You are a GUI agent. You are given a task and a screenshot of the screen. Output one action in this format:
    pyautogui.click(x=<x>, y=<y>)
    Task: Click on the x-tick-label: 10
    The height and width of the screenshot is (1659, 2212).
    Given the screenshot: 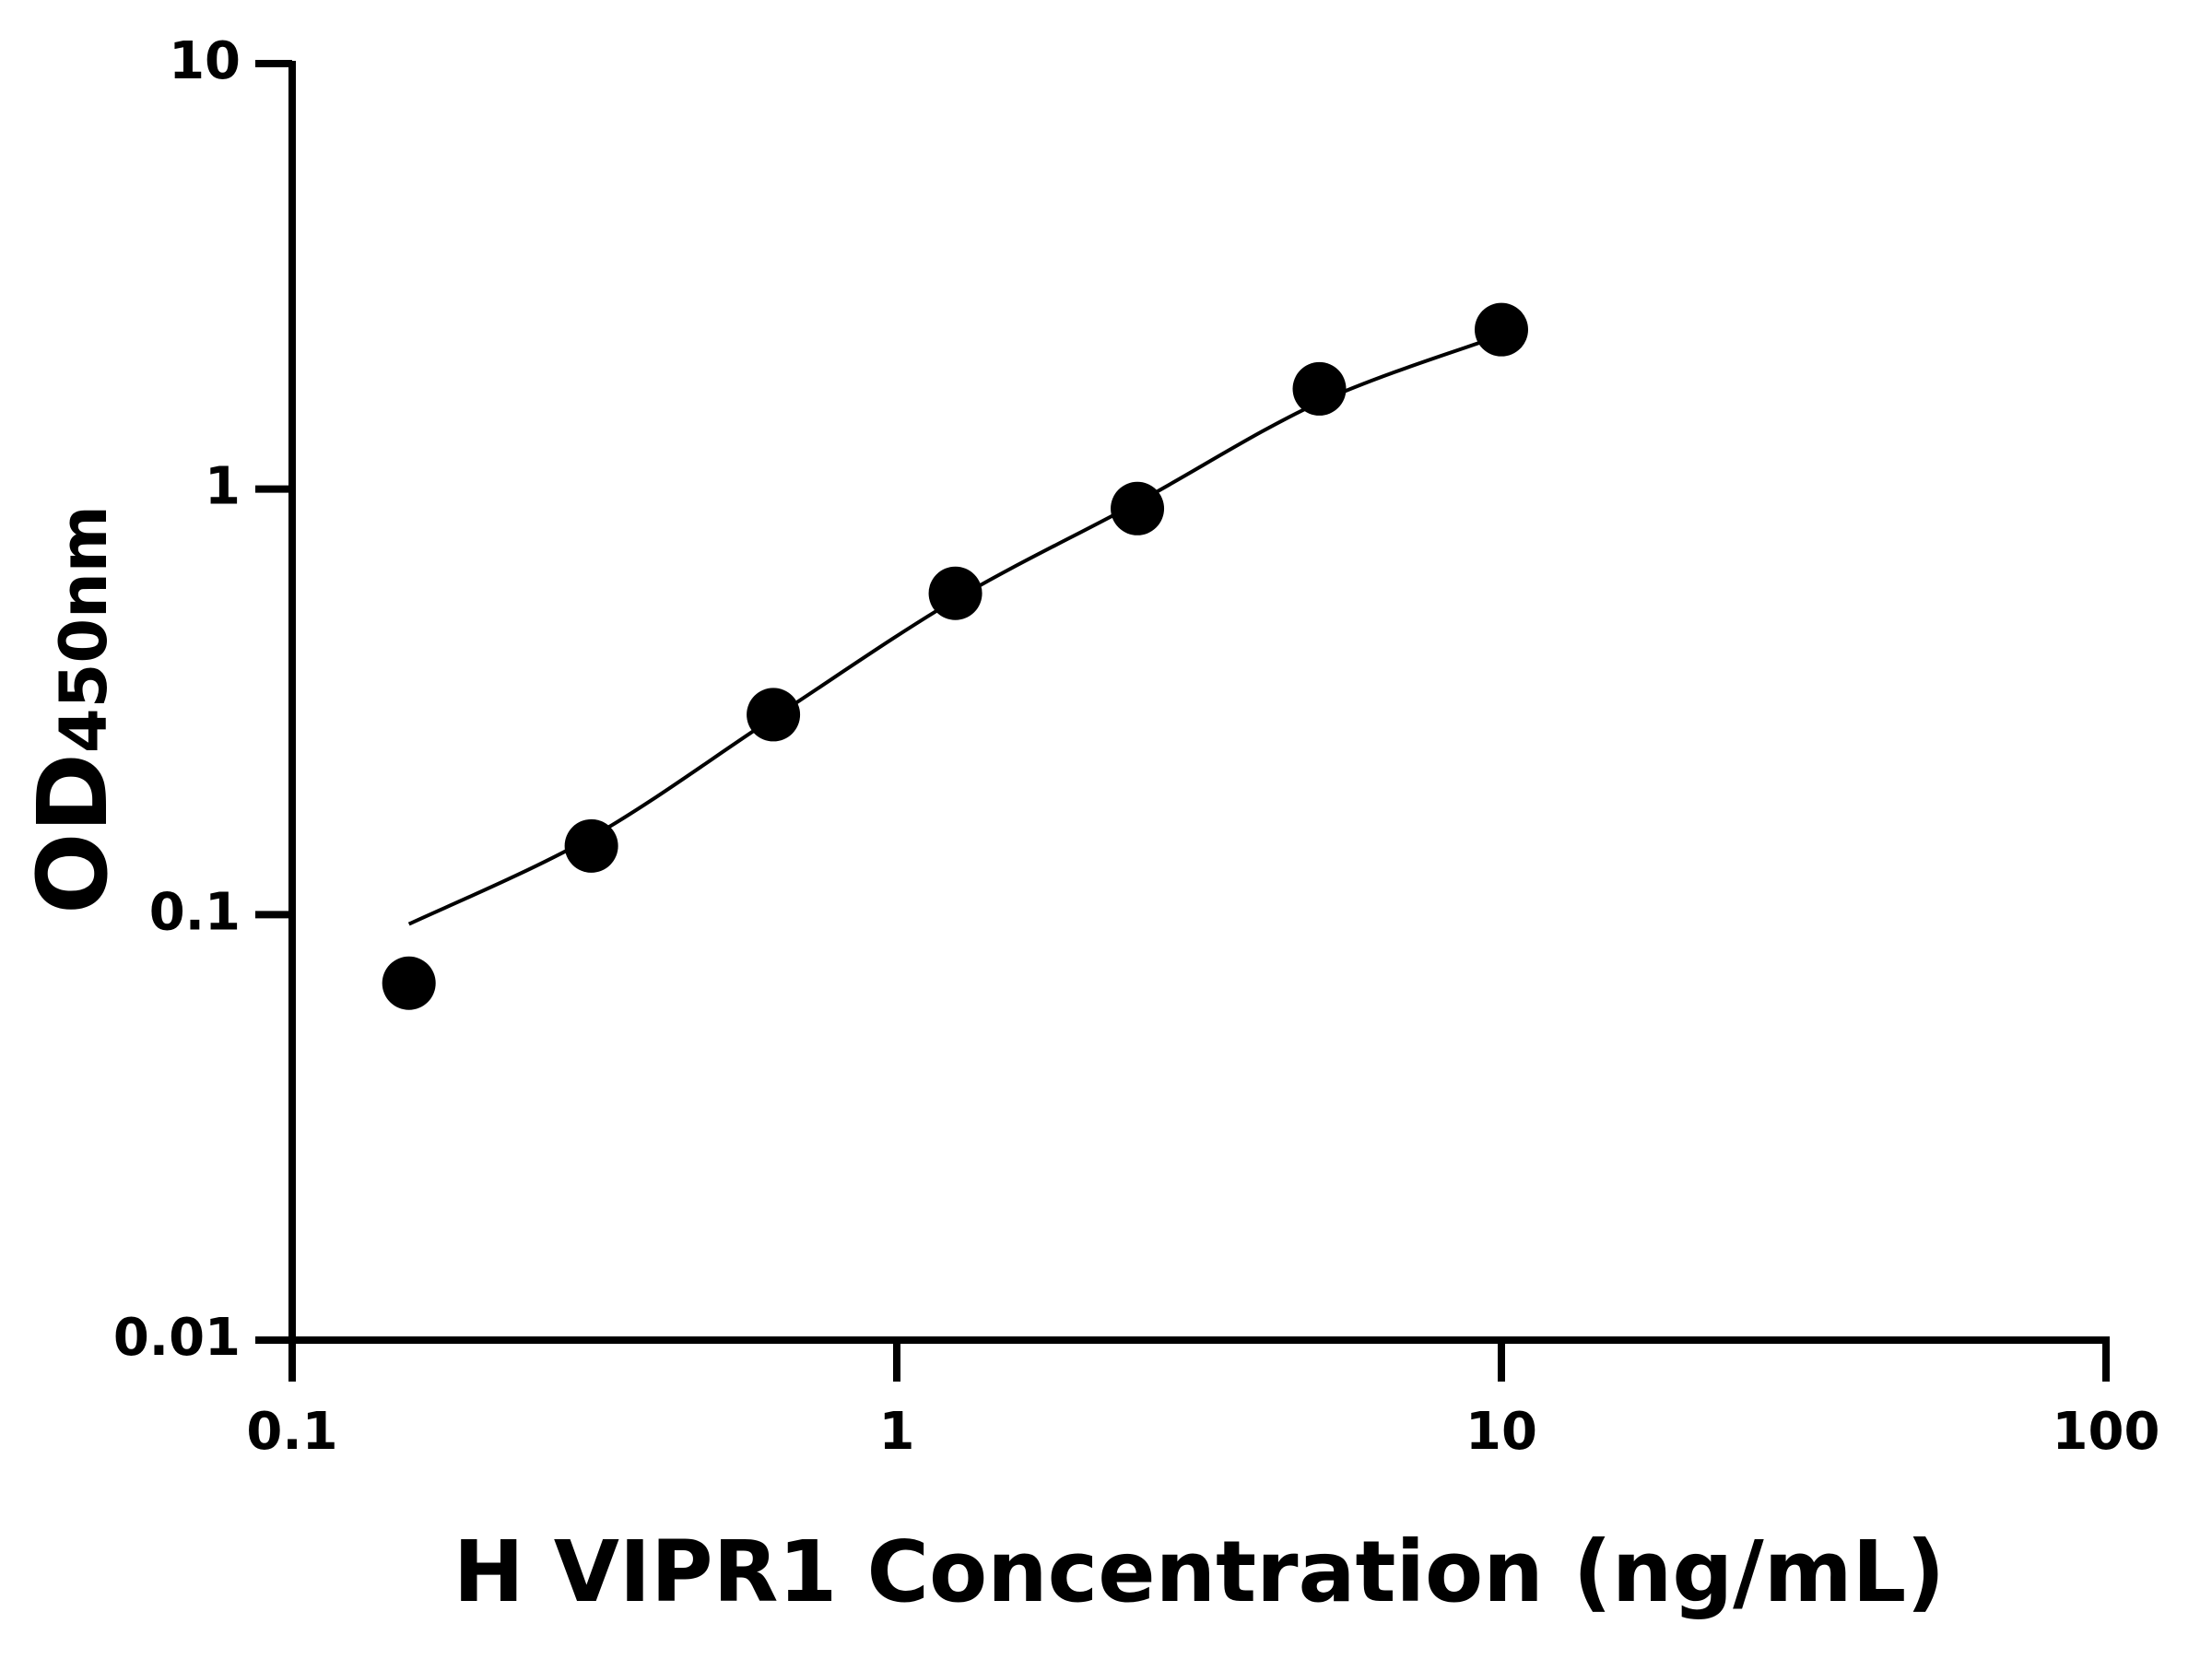 What is the action you would take?
    pyautogui.click(x=1501, y=1432)
    